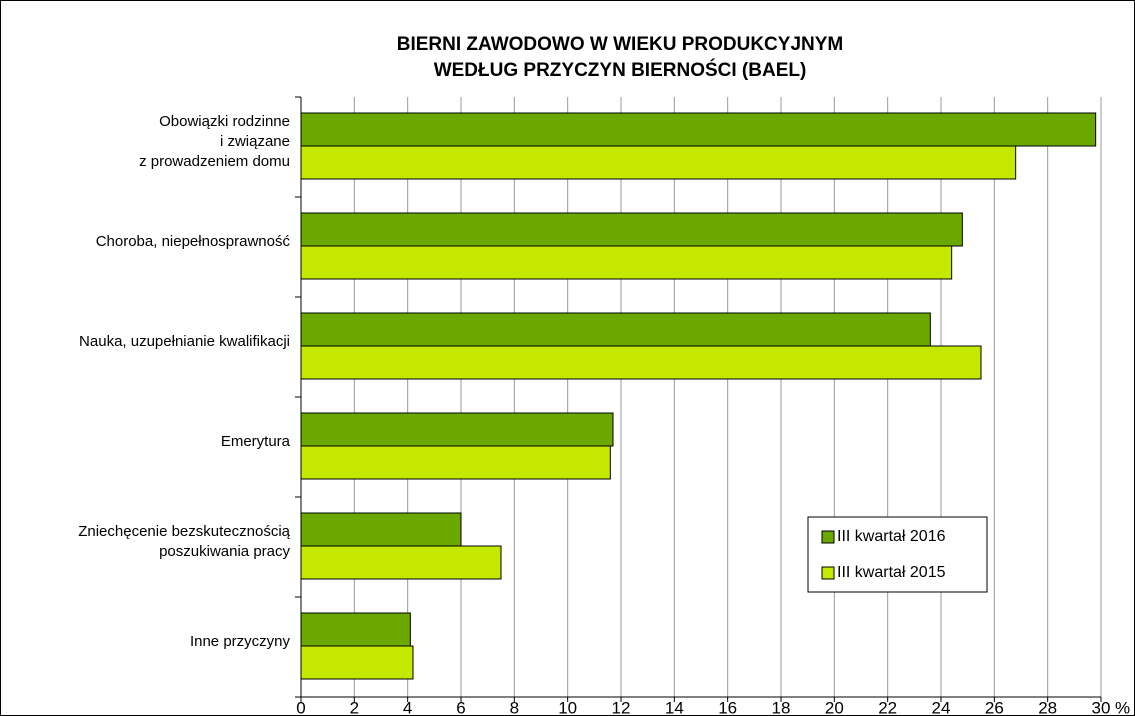  What do you see at coordinates (567, 707) in the screenshot?
I see `x-tick-label: 10` at bounding box center [567, 707].